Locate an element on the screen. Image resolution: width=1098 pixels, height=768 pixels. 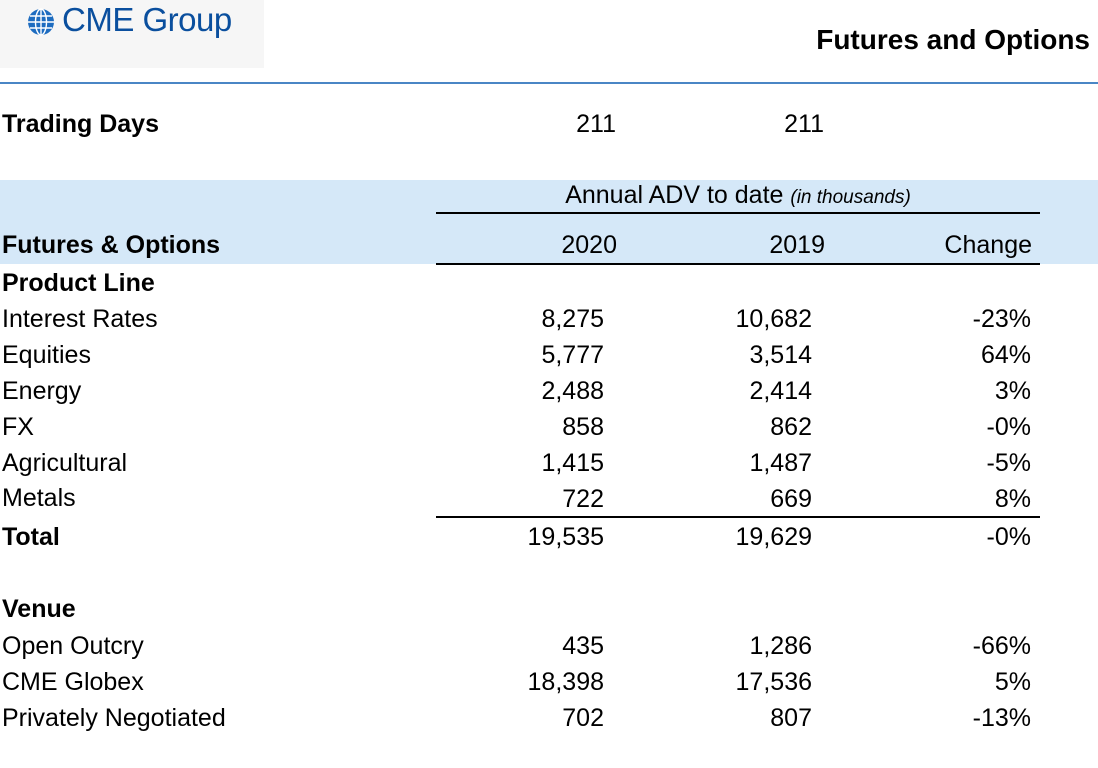
table-cell-2019: 2,414 is located at coordinates (780, 391).